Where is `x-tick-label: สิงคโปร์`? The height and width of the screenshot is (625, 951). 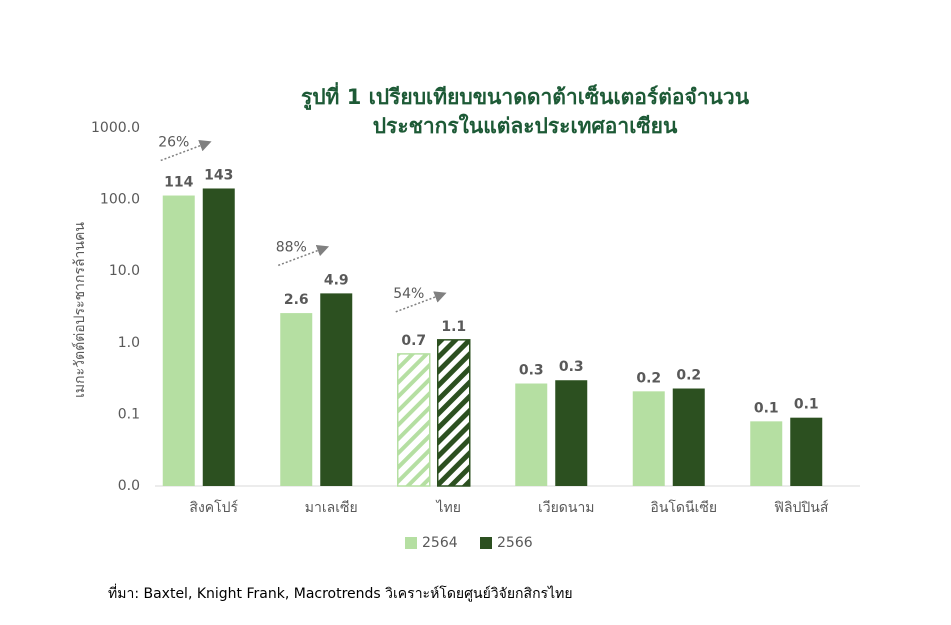 x-tick-label: สิงคโปร์ is located at coordinates (213, 507).